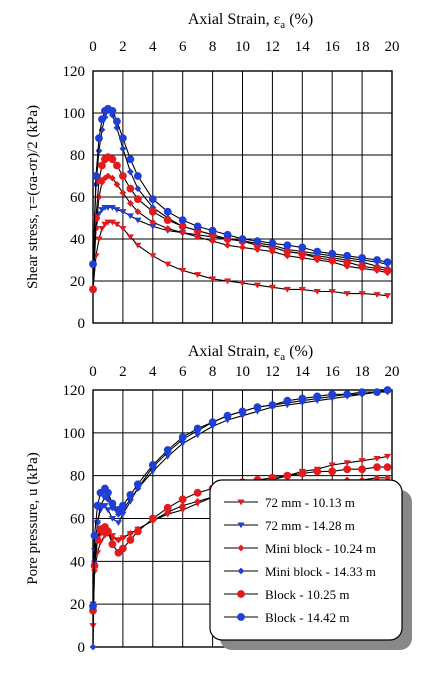 The height and width of the screenshot is (676, 434). I want to click on x-tick-label: 20, so click(392, 372).